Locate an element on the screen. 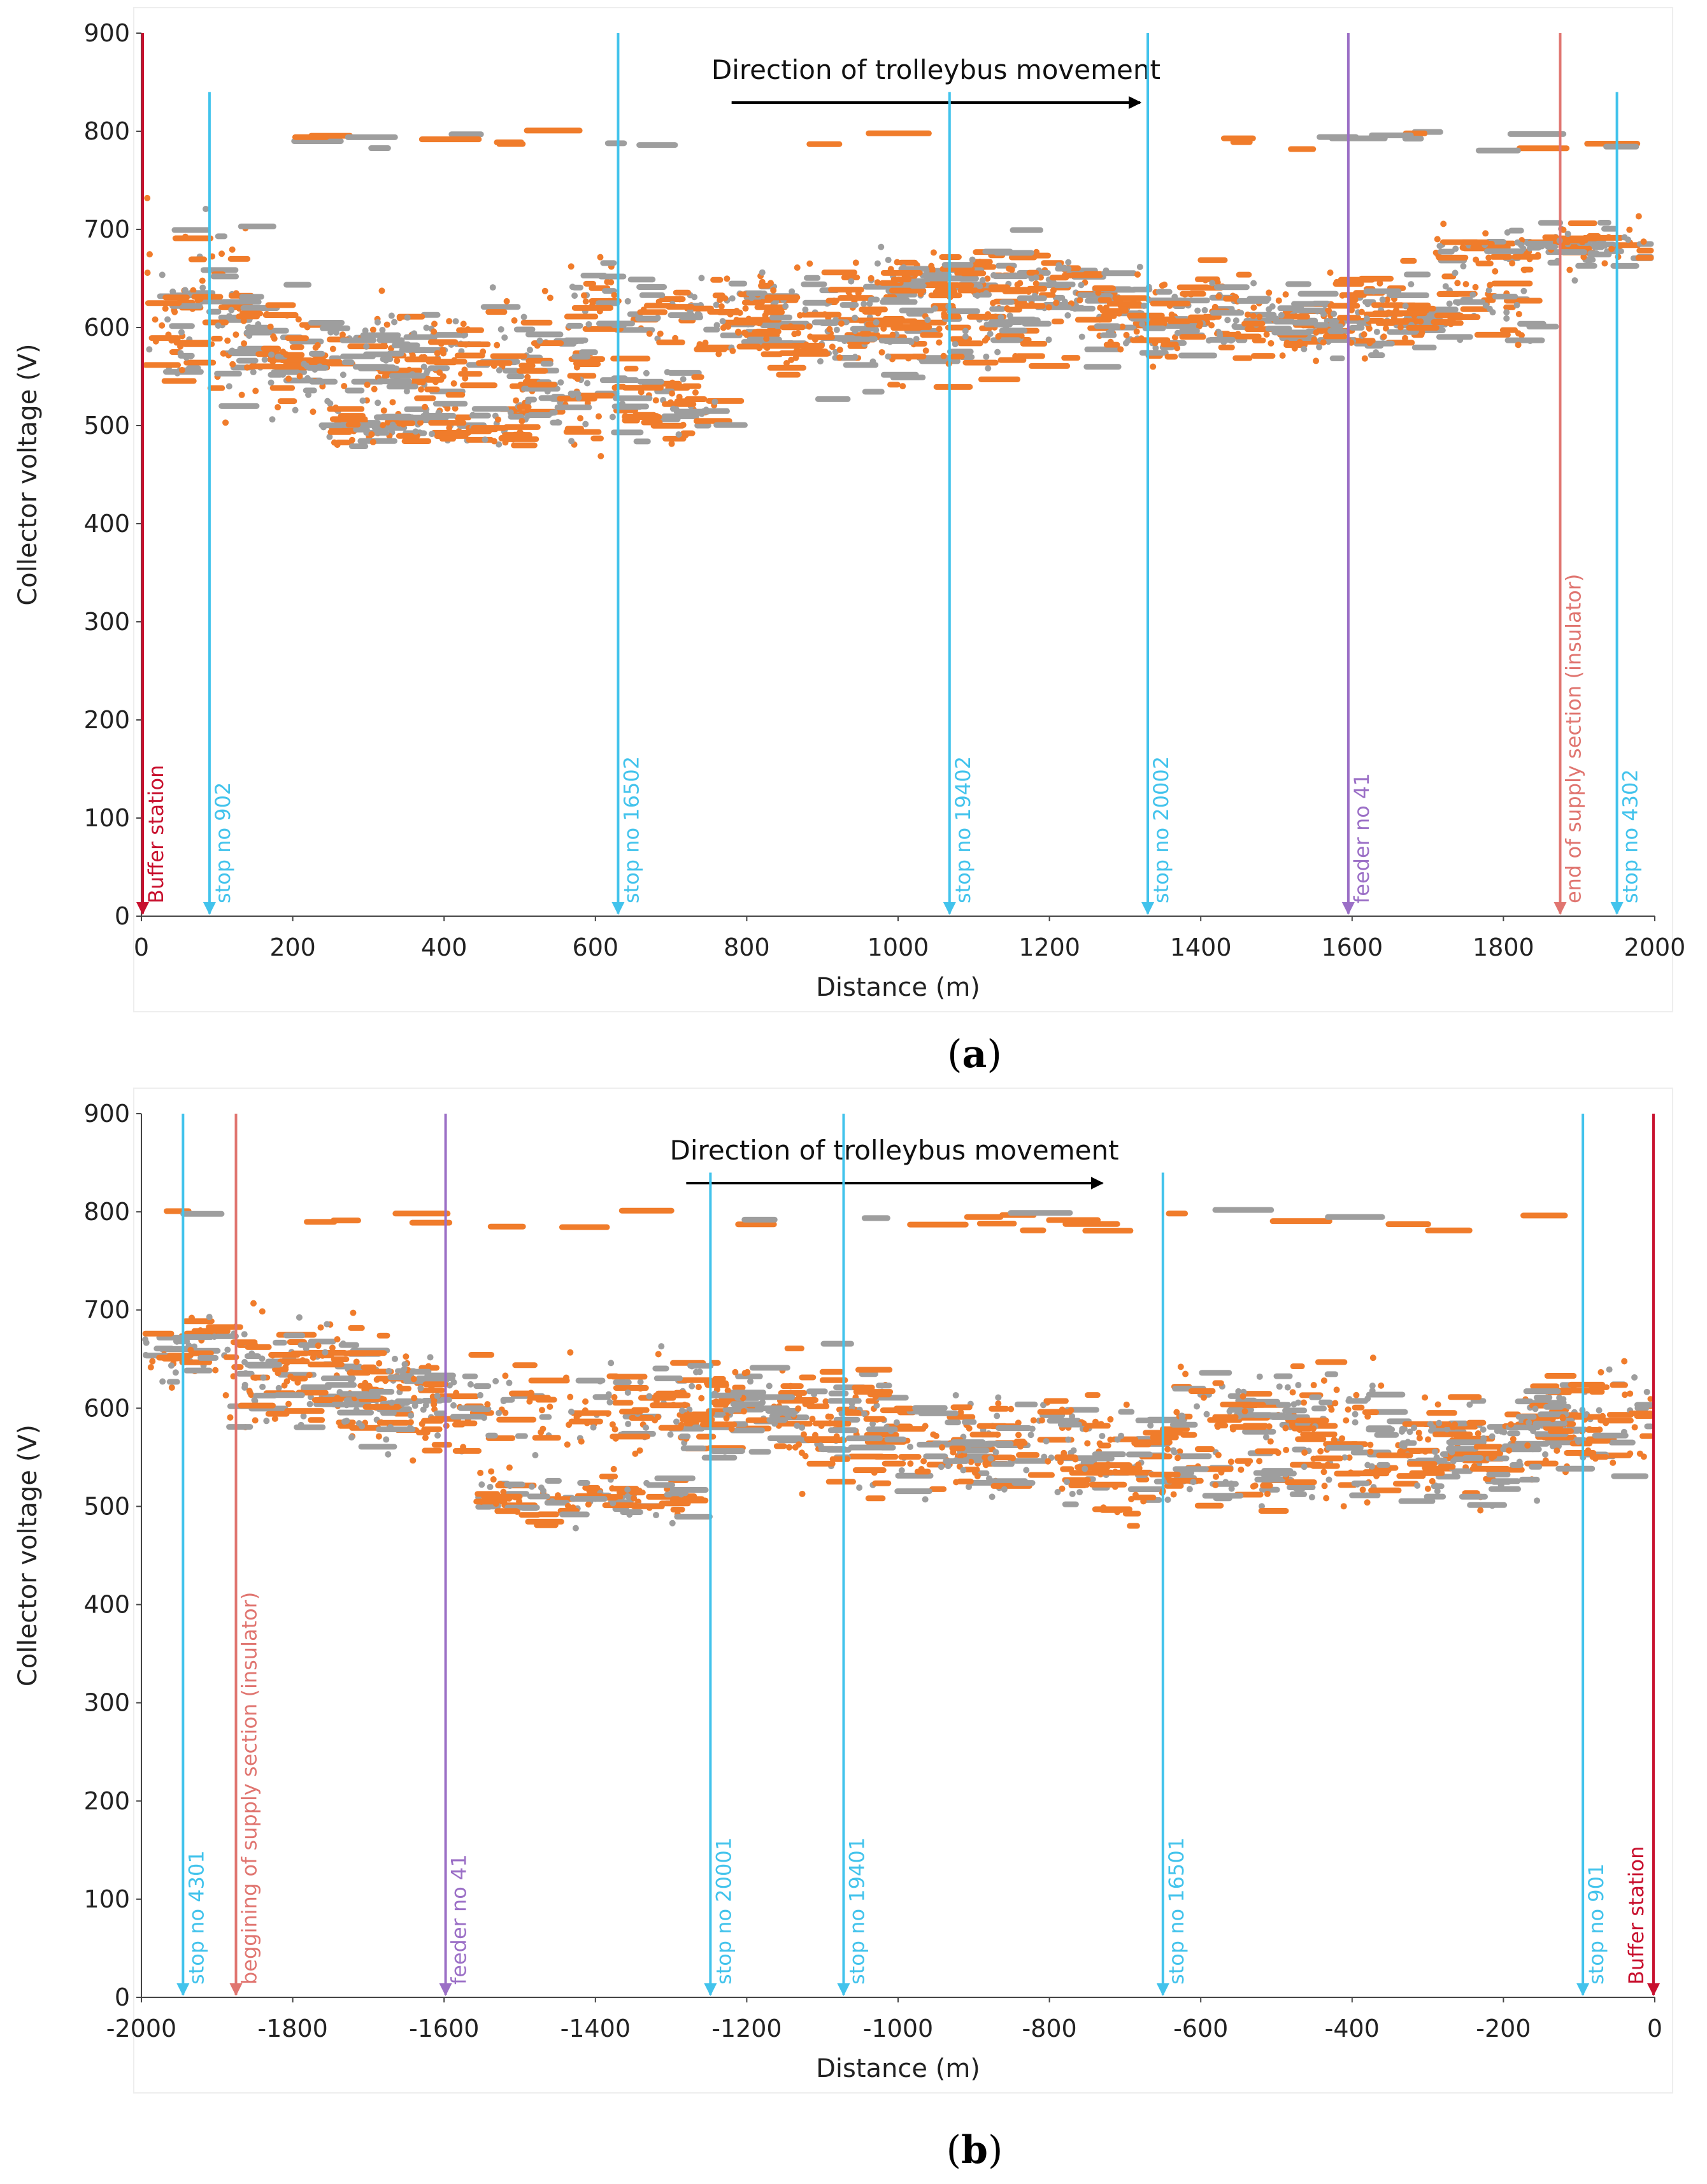 This screenshot has height=2184, width=1707. caption-paren-open: ( is located at coordinates (954, 1054).